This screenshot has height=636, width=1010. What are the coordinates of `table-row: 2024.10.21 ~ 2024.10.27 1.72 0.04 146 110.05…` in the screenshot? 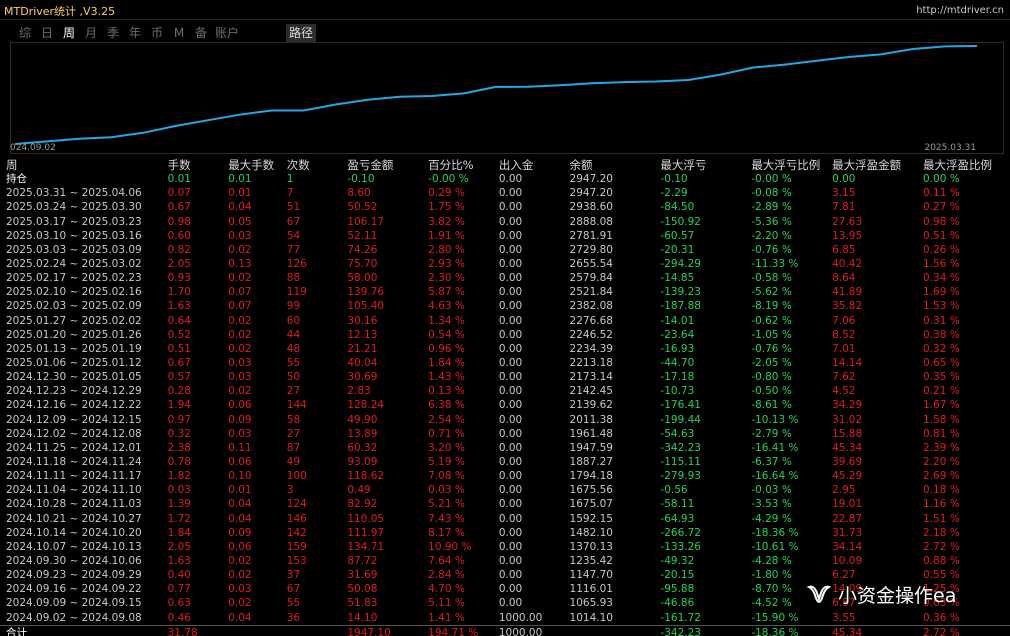 It's located at (505, 519).